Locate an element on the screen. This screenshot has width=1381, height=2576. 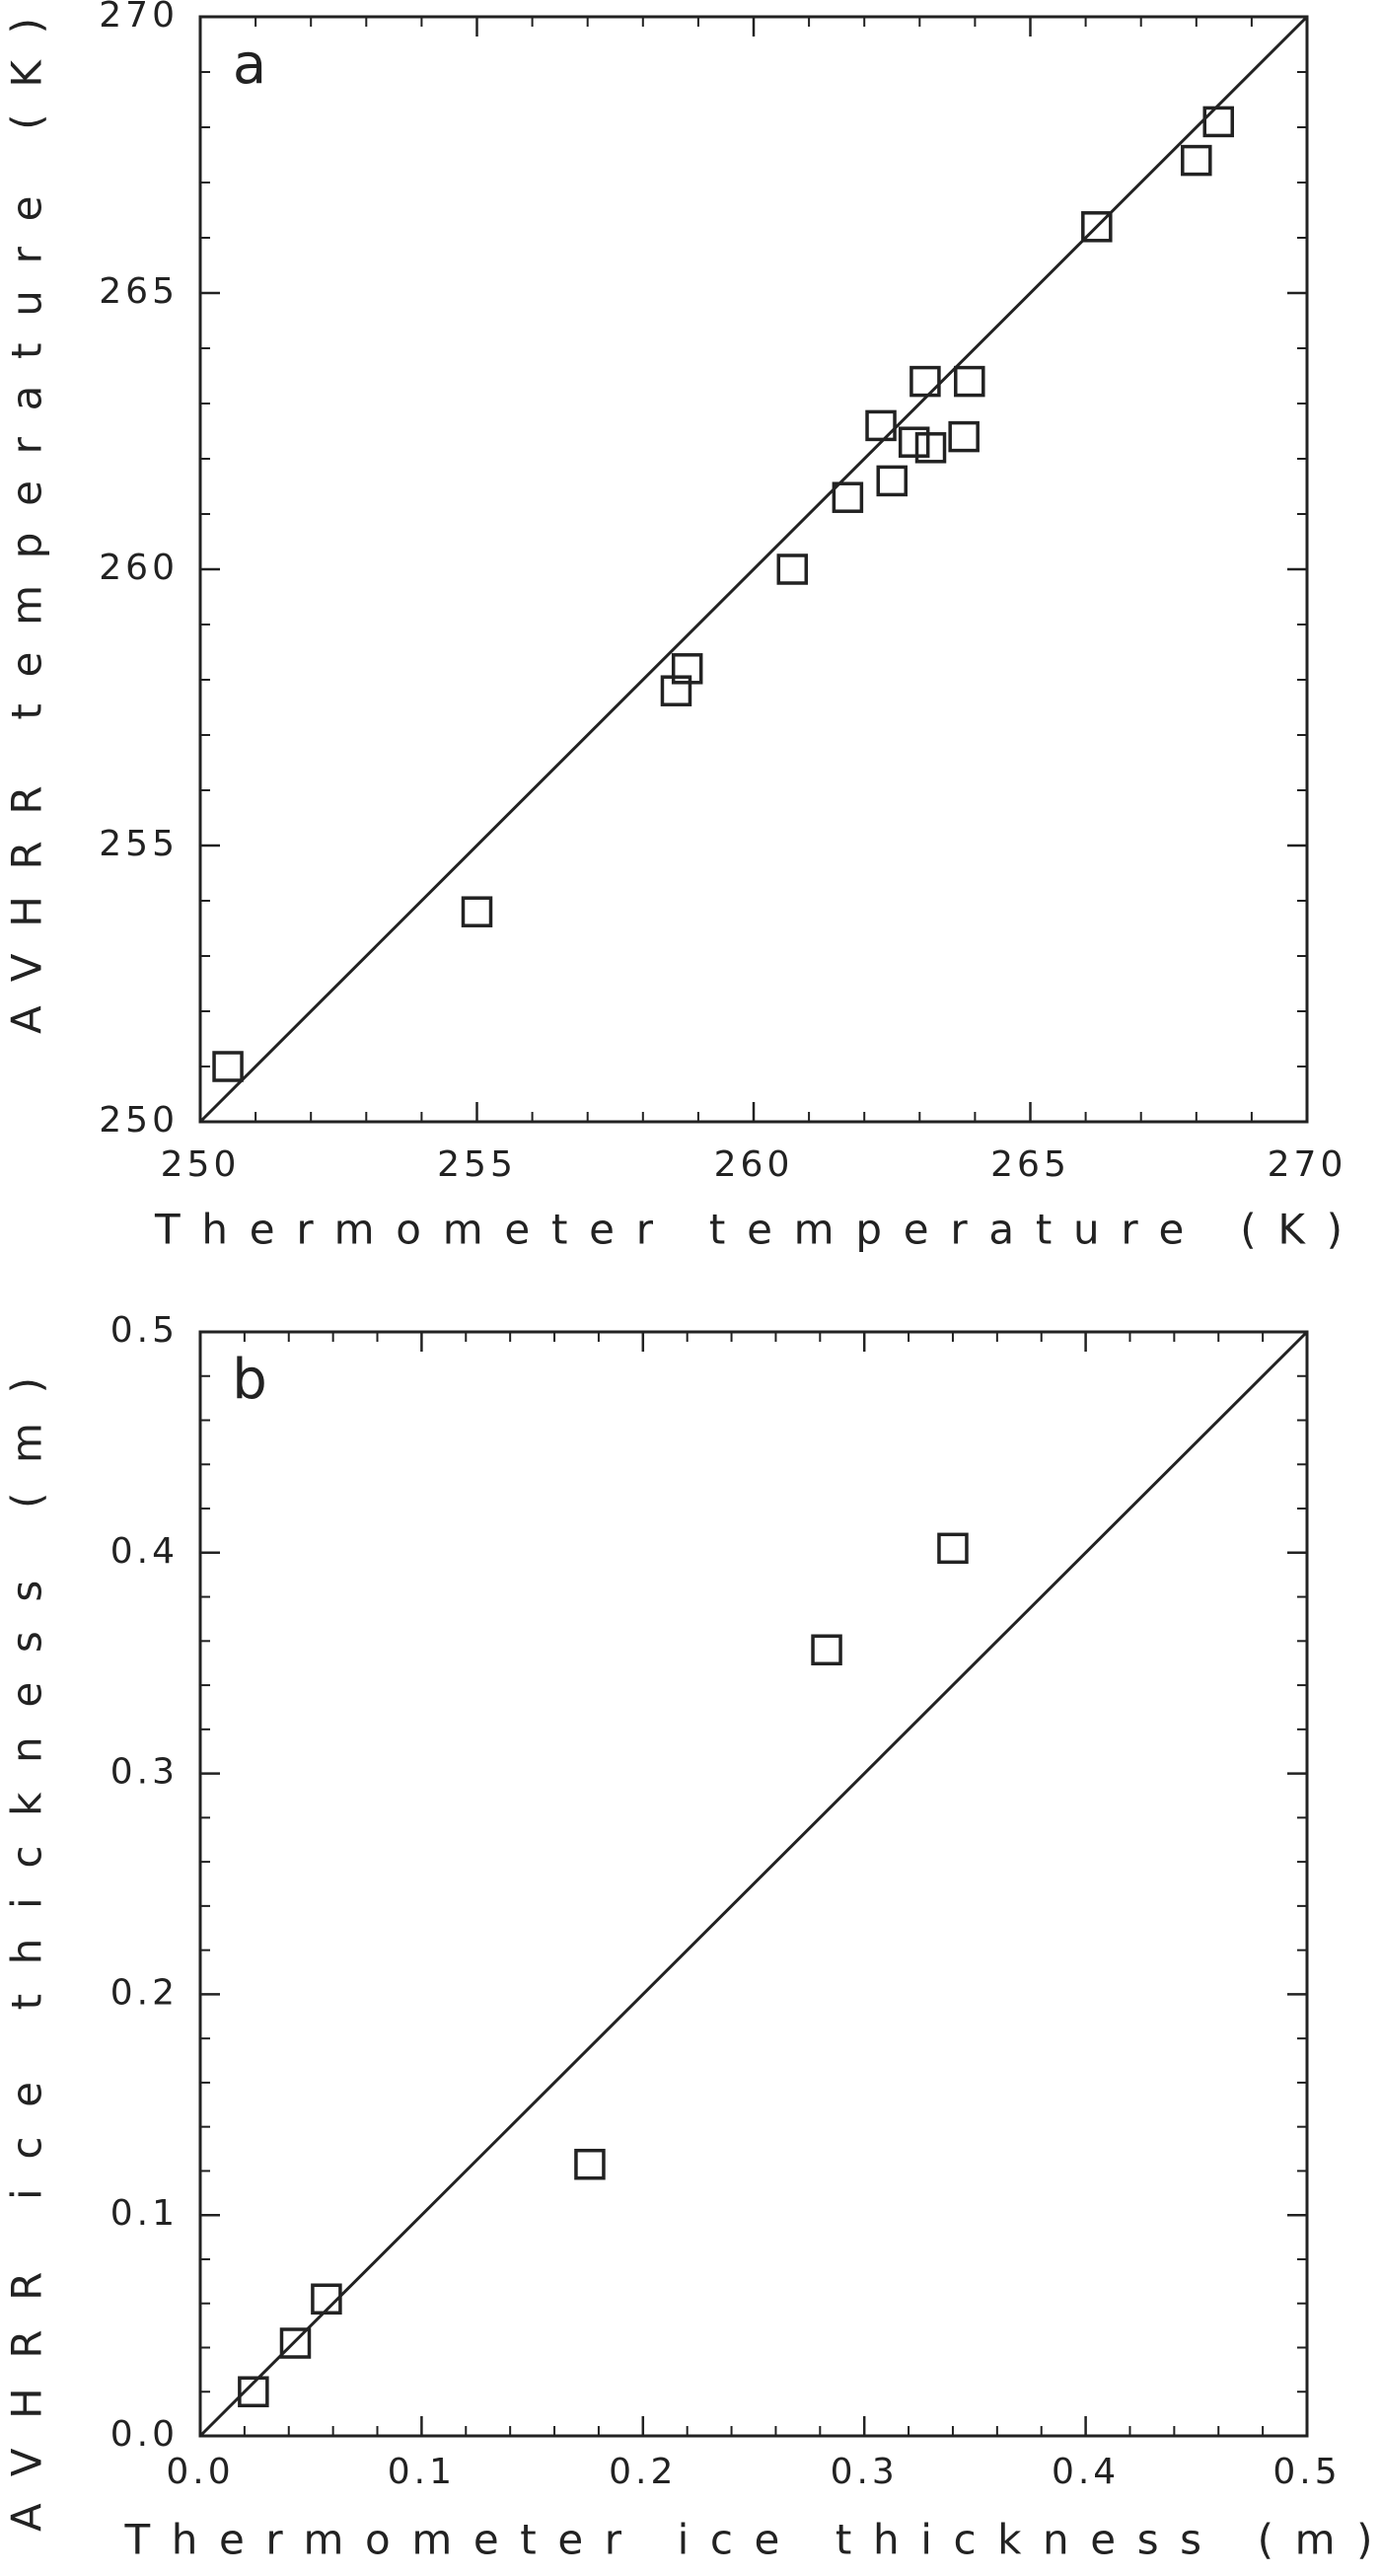
y-axis-title: AVHRR temperature (K) is located at coordinates (27, 526).